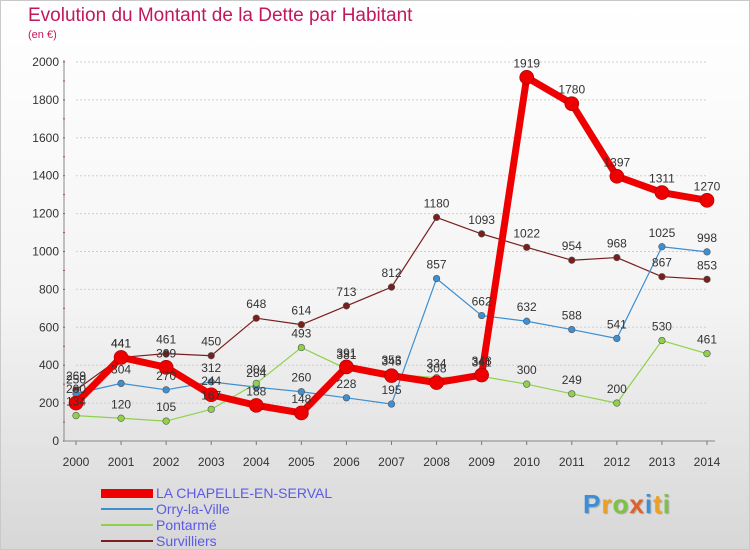 This screenshot has width=750, height=550. Describe the element at coordinates (391, 273) in the screenshot. I see `data-label: 812` at that location.